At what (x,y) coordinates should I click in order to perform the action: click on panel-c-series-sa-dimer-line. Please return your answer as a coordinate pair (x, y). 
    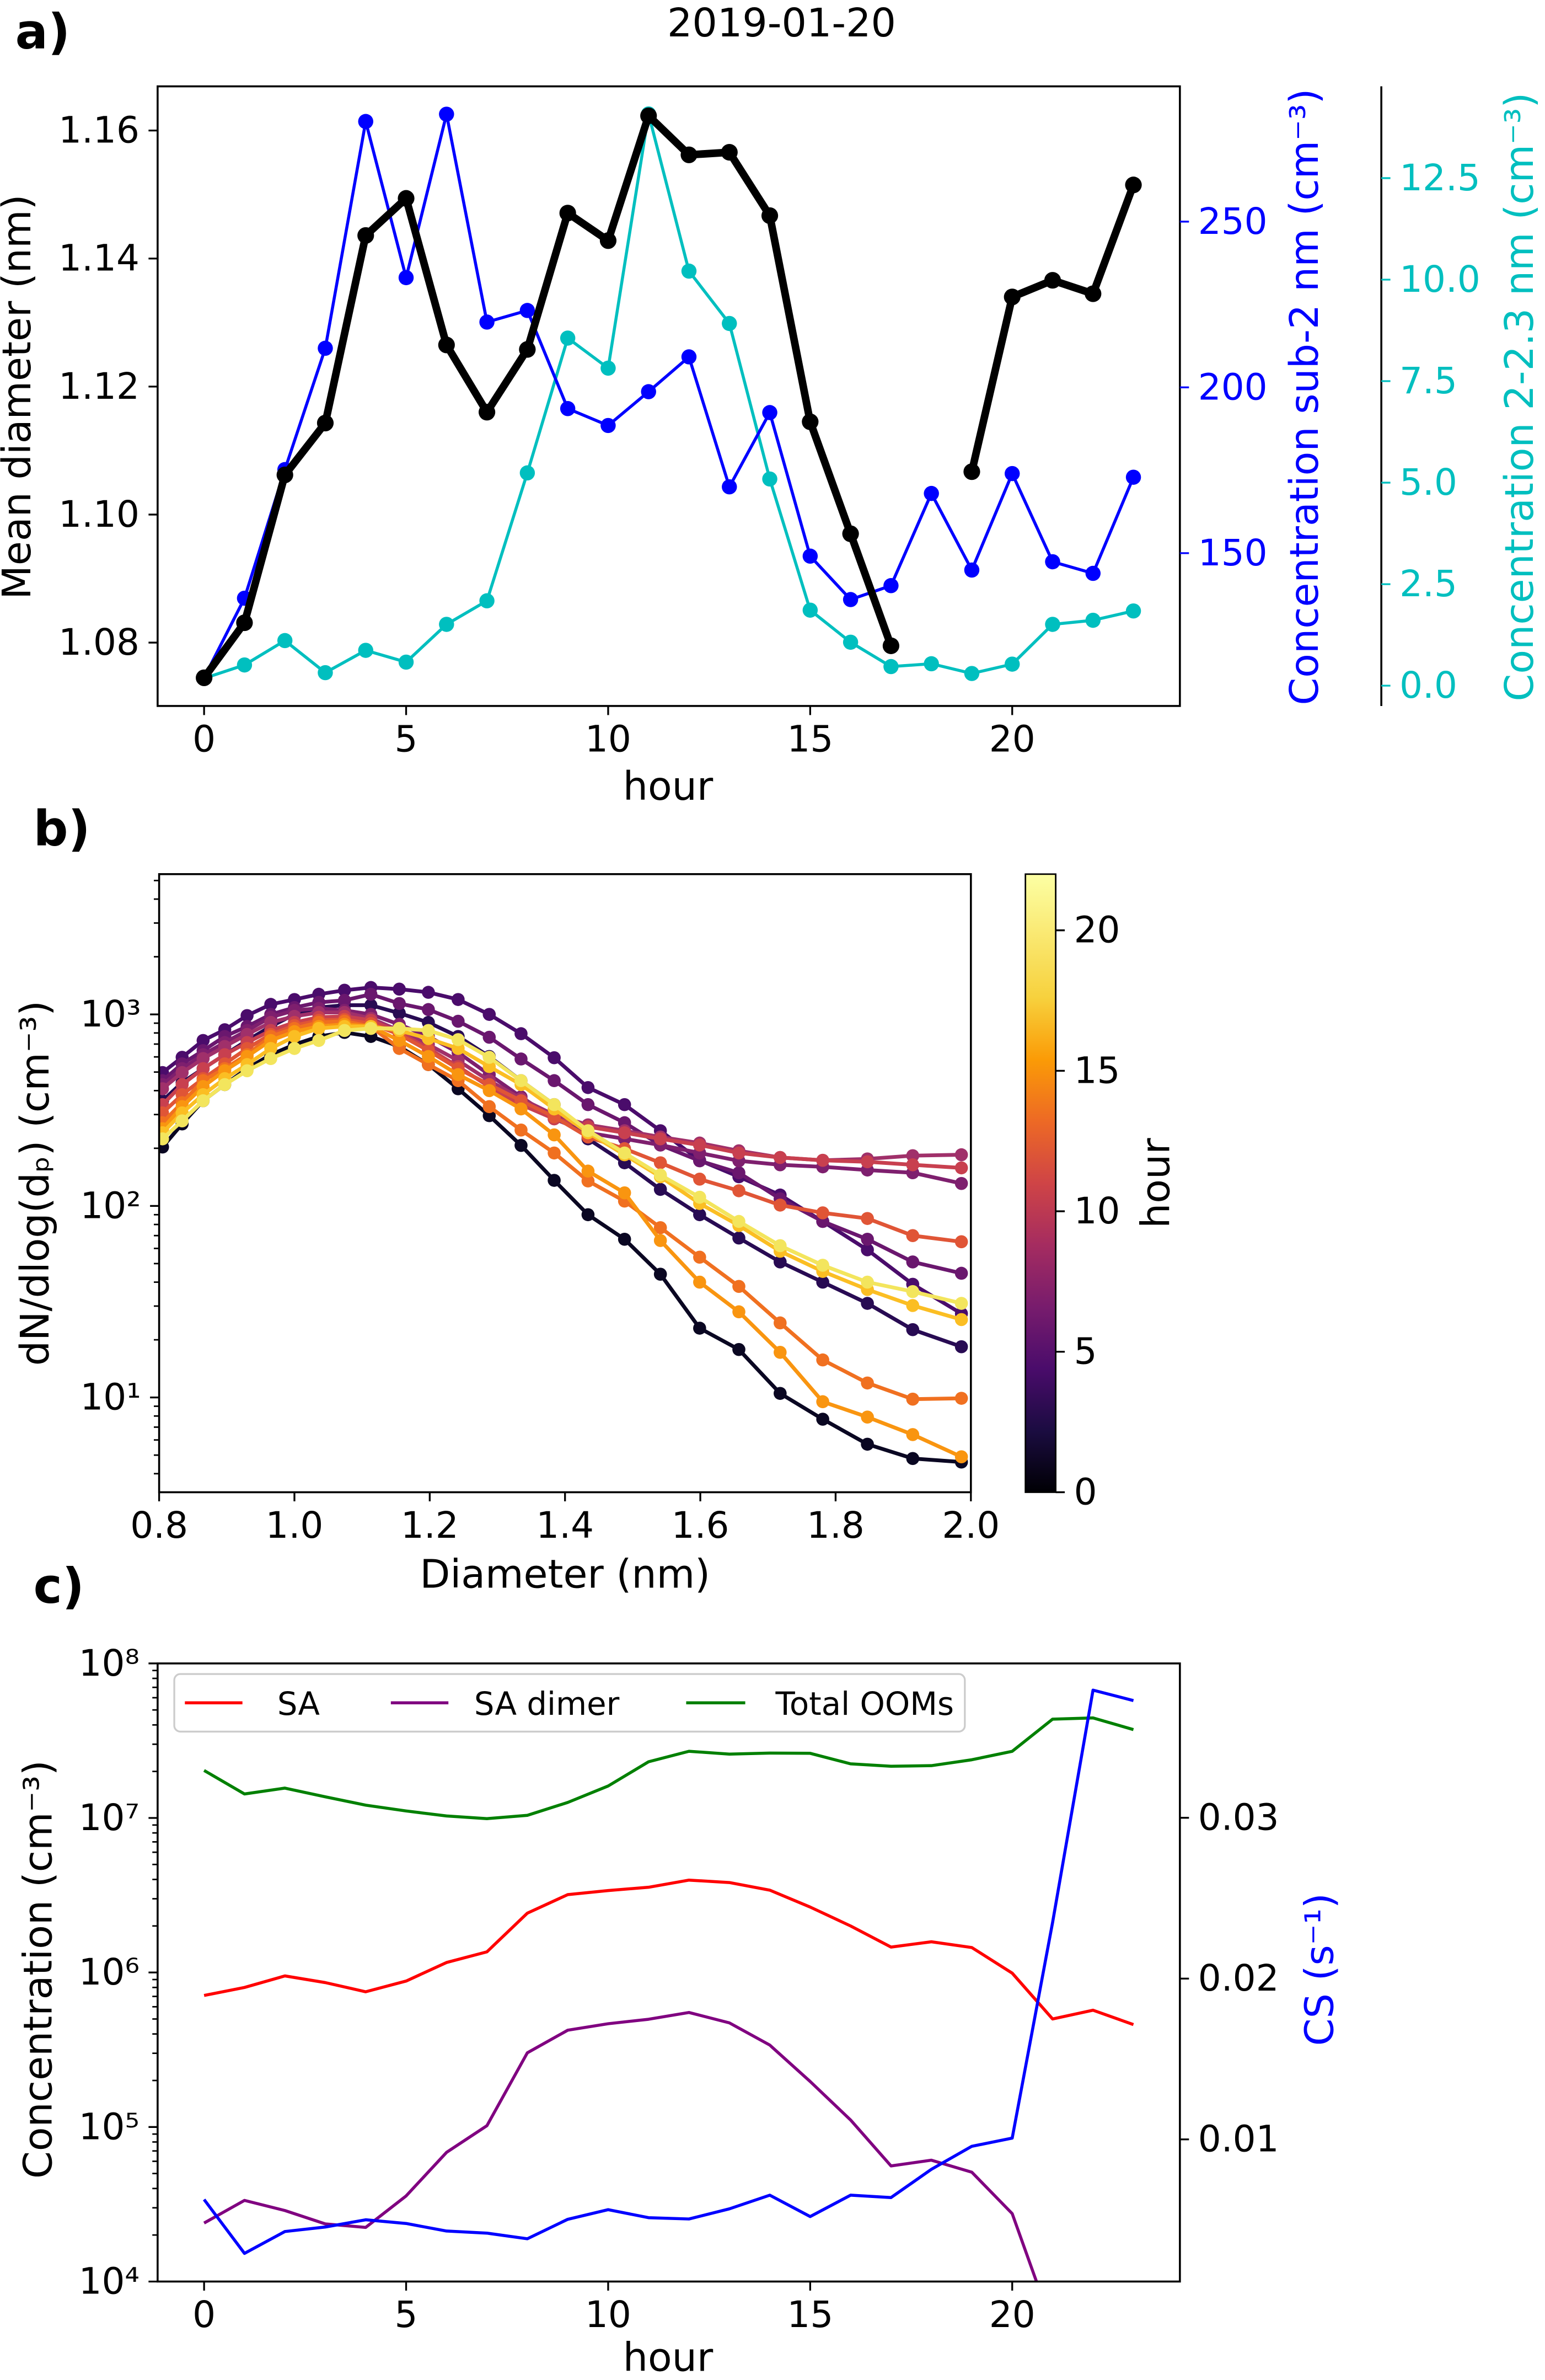
    Looking at the image, I should click on (620, 2146).